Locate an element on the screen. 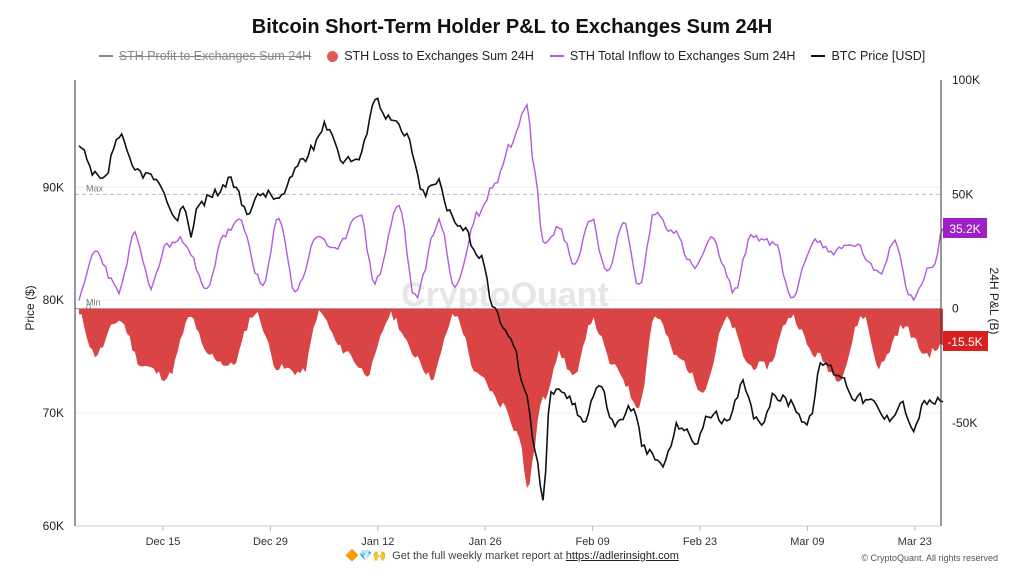 The width and height of the screenshot is (1024, 576). left-tick-label: 70K is located at coordinates (53, 413).